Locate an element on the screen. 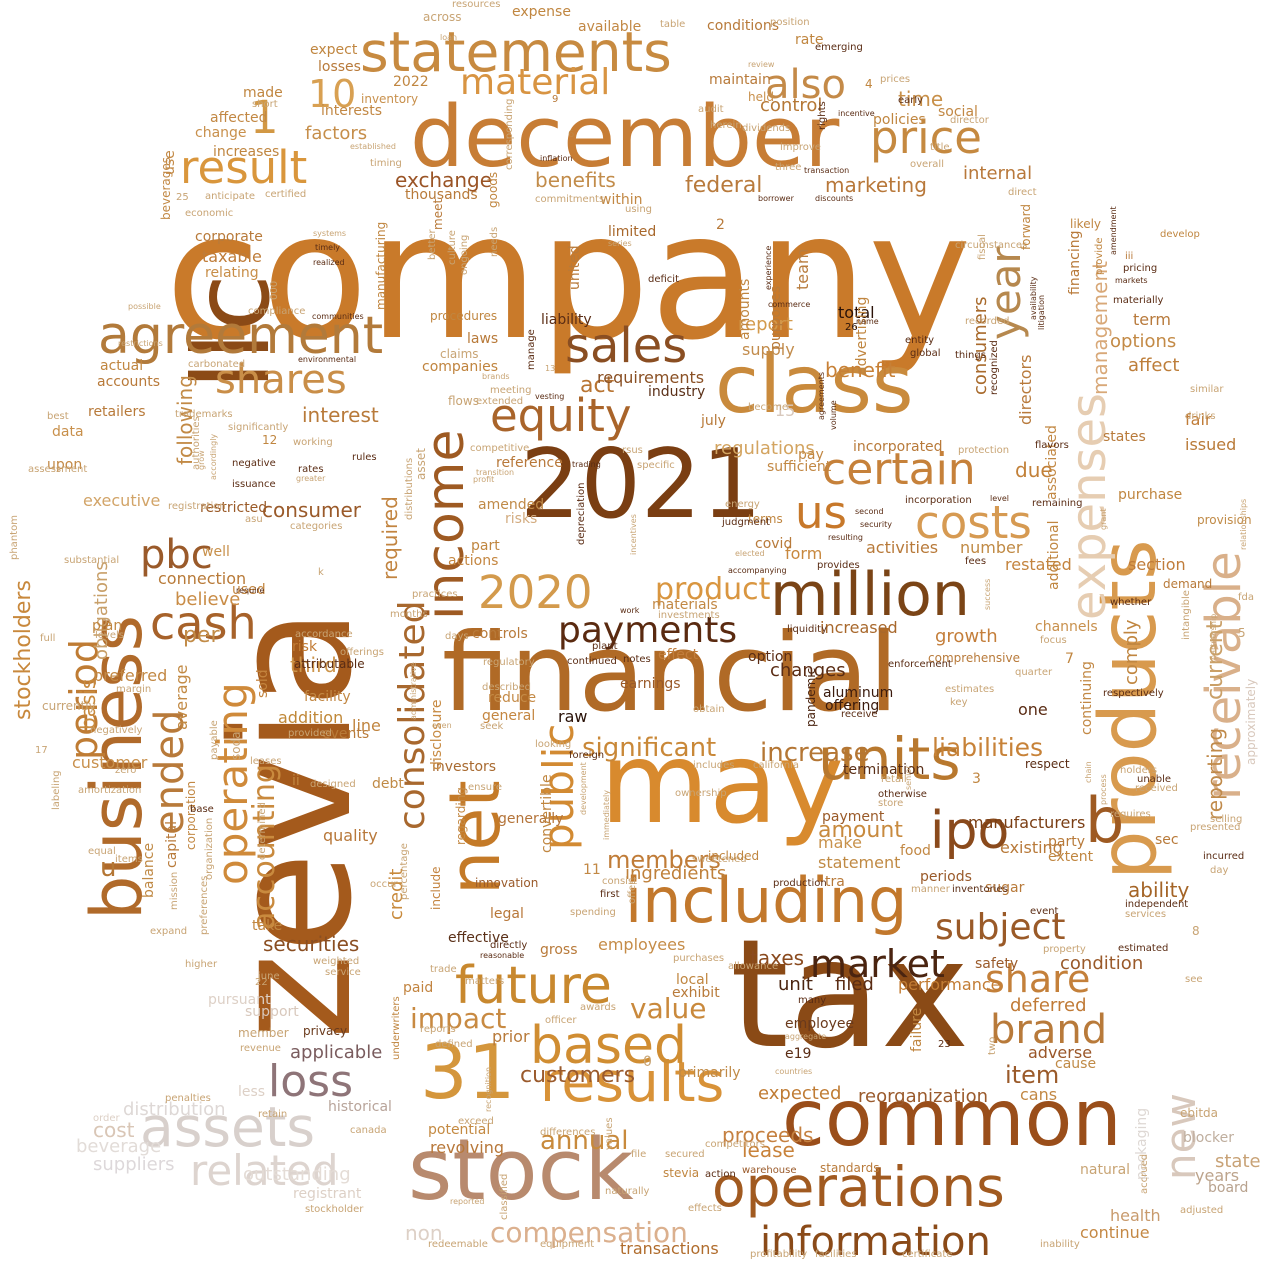 This screenshot has width=1280, height=1264. cloud-word-obtain: obtain is located at coordinates (709, 709).